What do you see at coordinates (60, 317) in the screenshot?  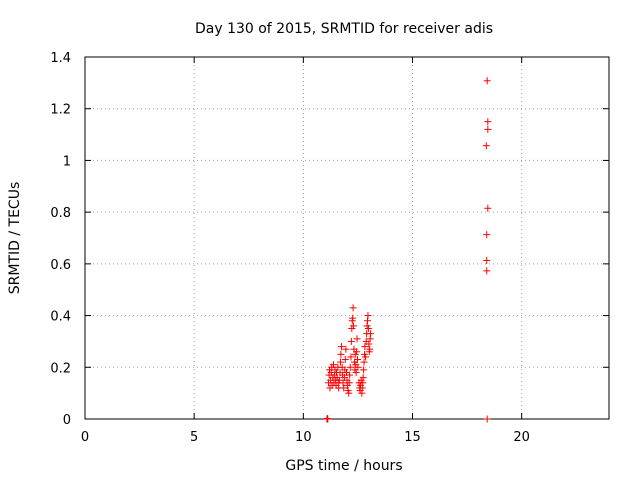 I see `y-tick-label: 0.4` at bounding box center [60, 317].